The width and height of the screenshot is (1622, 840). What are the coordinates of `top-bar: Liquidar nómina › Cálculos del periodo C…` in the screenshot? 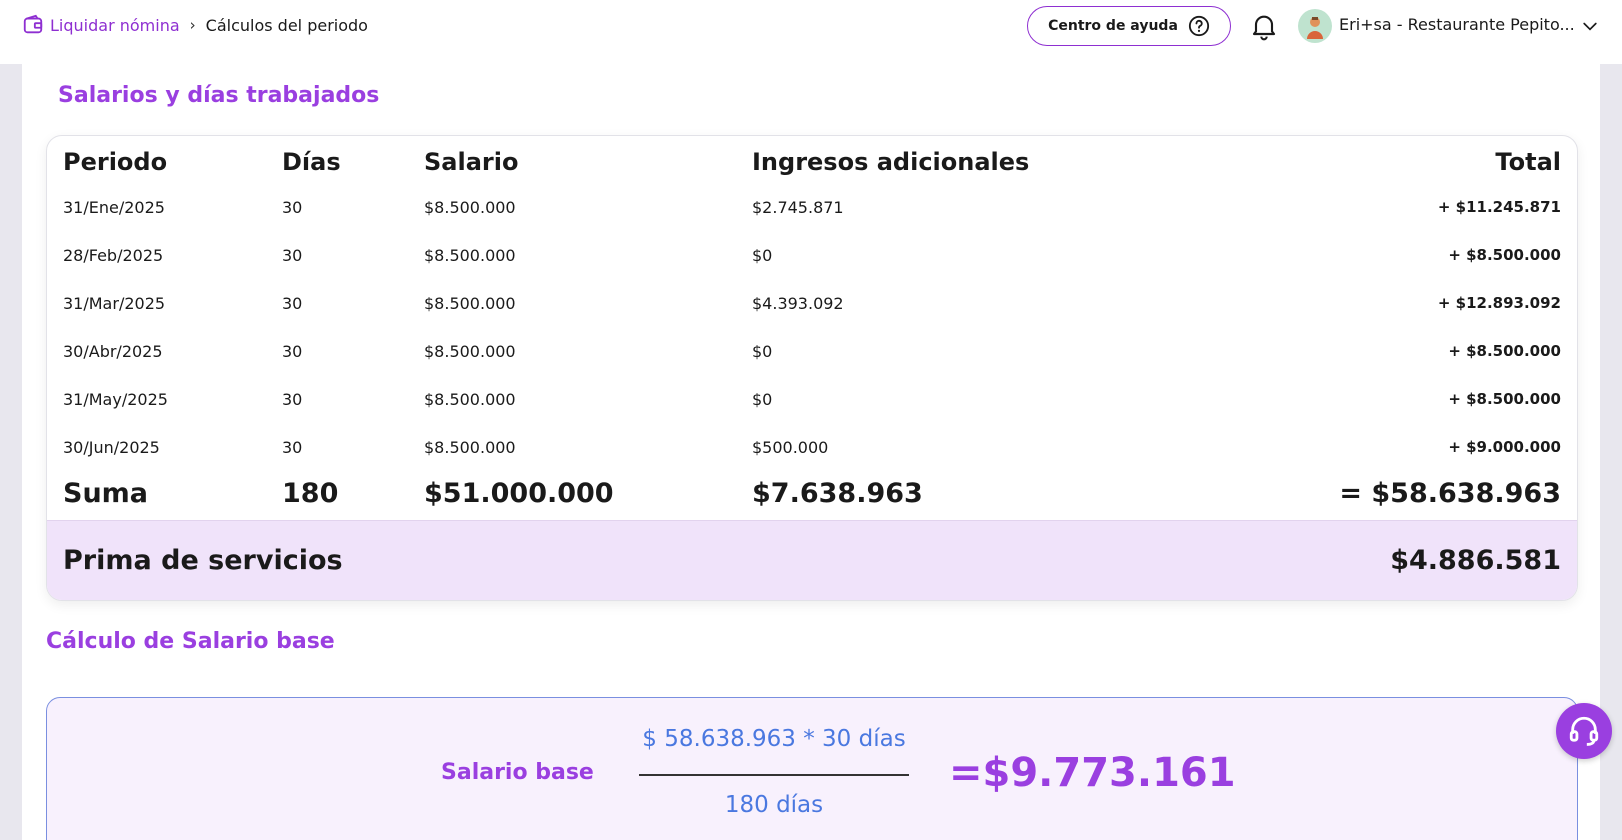 It's located at (811, 32).